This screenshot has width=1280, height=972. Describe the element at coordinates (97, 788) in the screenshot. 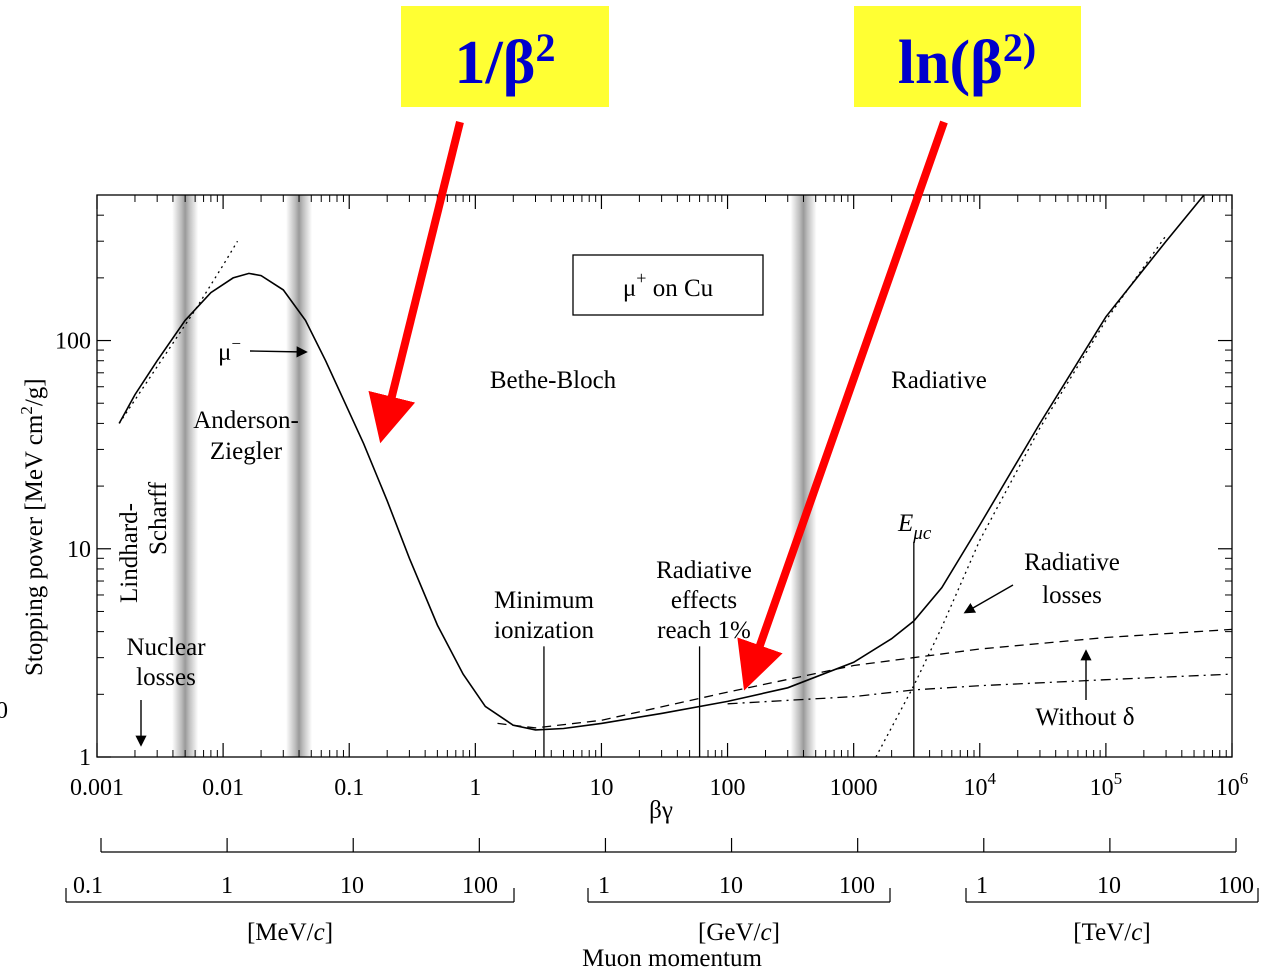

I see `x-tick-label: 0.001` at that location.